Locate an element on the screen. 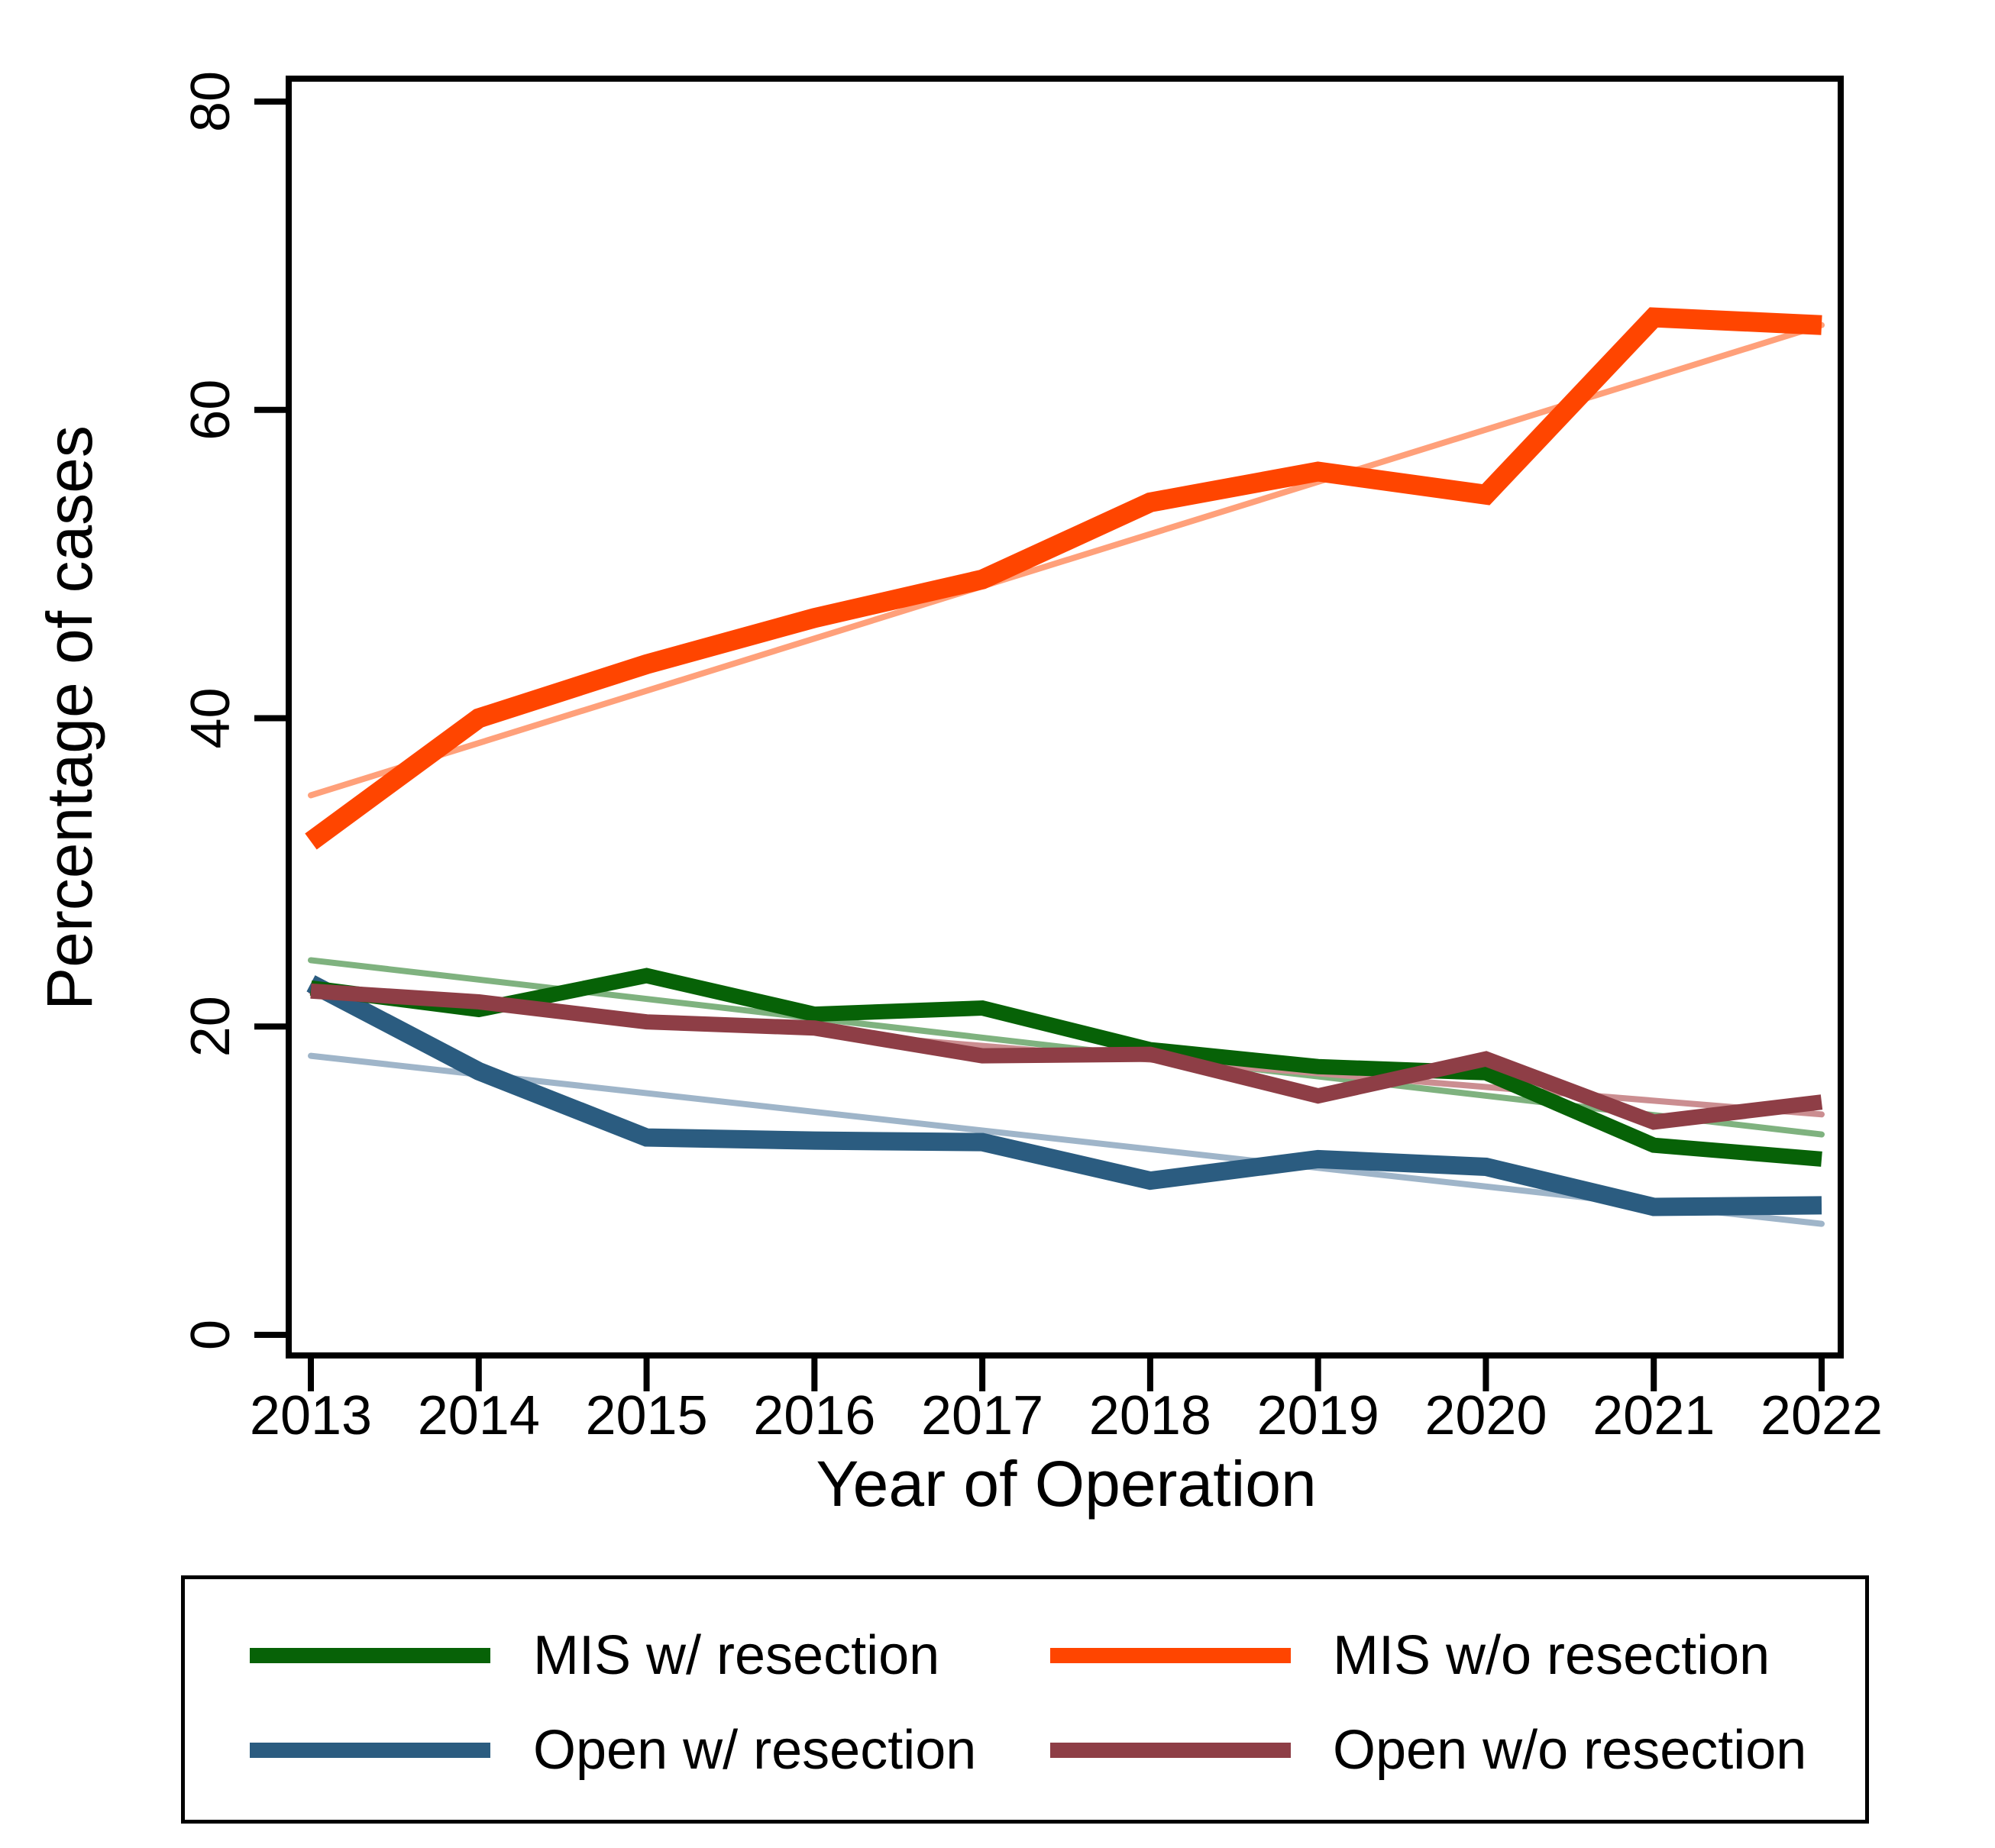  y-tick-label: 20 is located at coordinates (211, 1027).